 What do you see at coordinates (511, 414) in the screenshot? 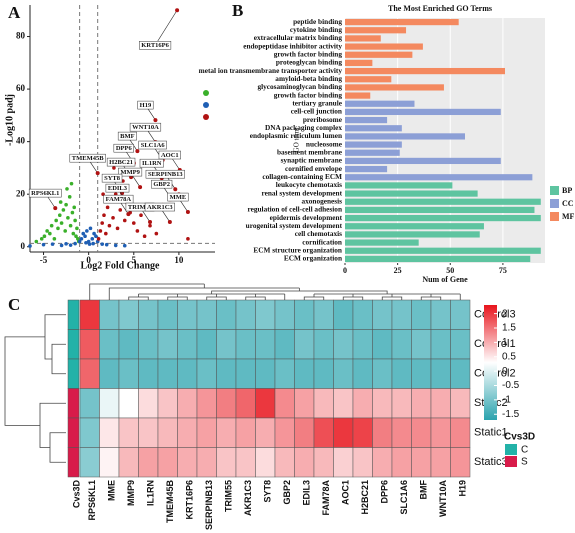
I see `colorbar-tick-label: -1.5` at bounding box center [511, 414].